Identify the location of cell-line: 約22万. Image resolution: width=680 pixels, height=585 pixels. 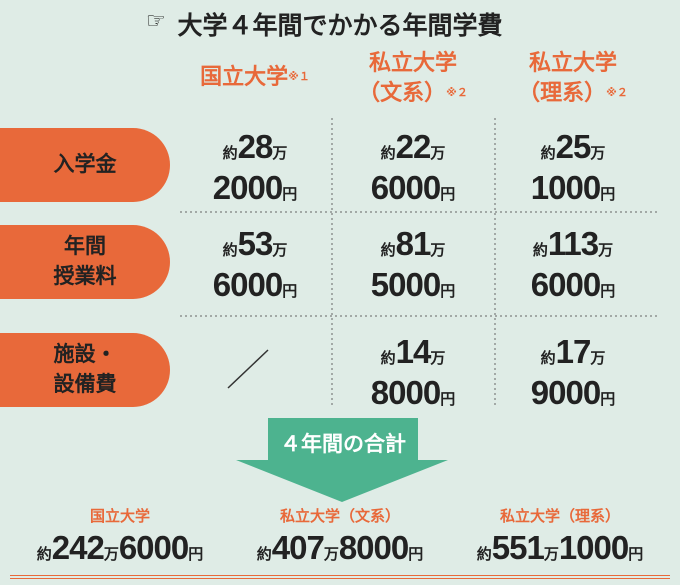
(413, 150).